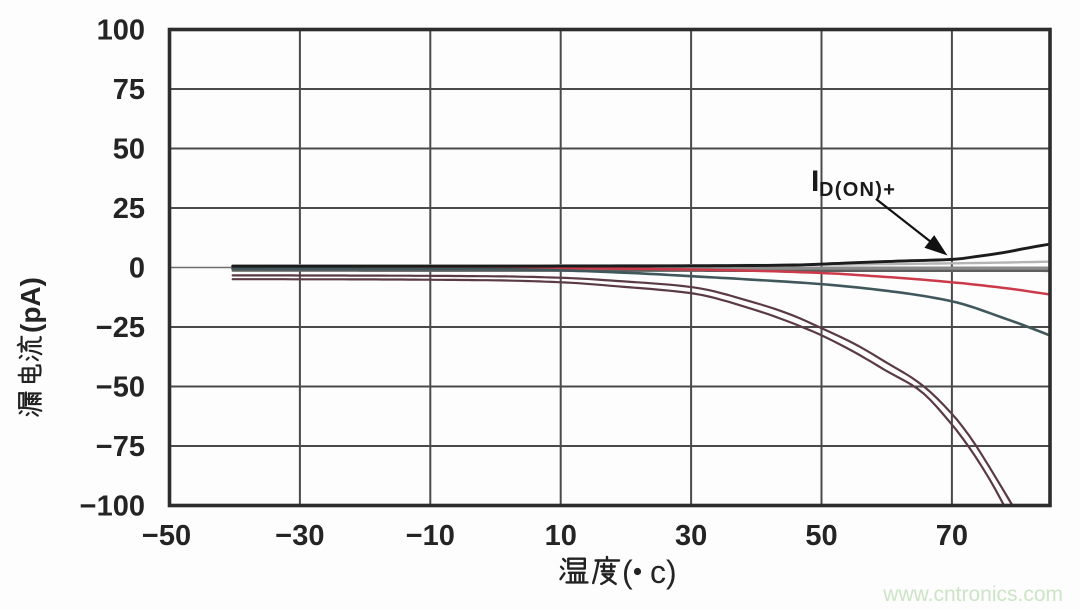 The height and width of the screenshot is (609, 1080). What do you see at coordinates (137, 269) in the screenshot?
I see `svg-text: 0` at bounding box center [137, 269].